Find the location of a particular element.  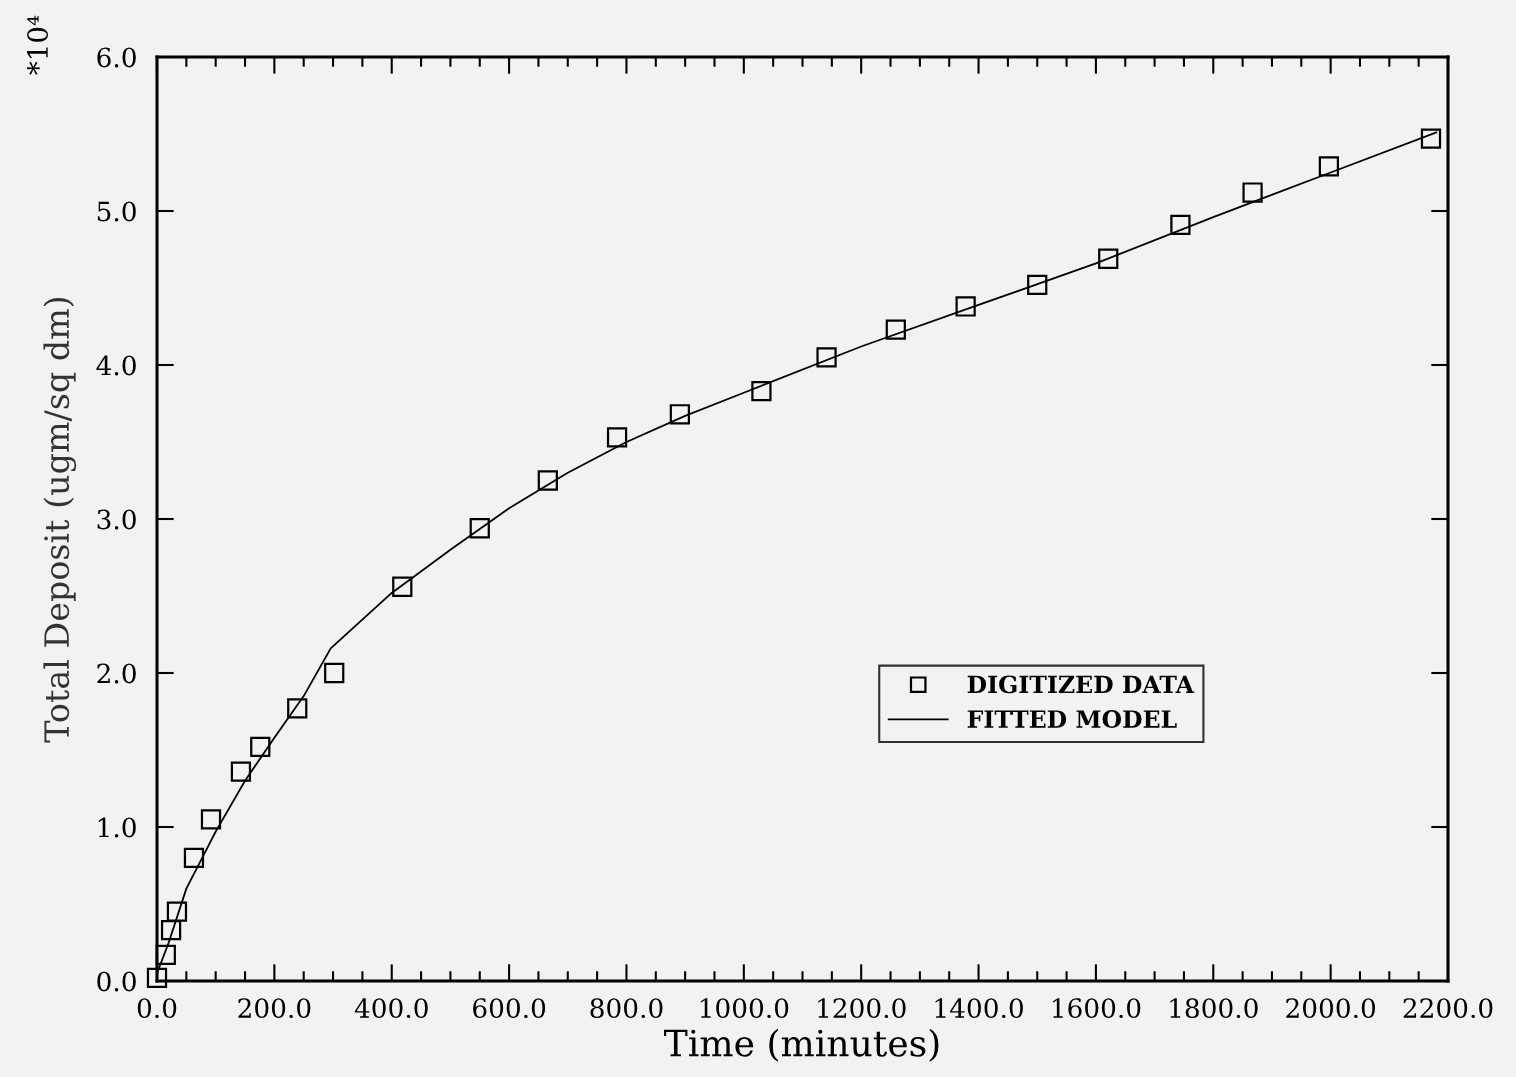

y-tick-label: 5.0 is located at coordinates (116, 211).